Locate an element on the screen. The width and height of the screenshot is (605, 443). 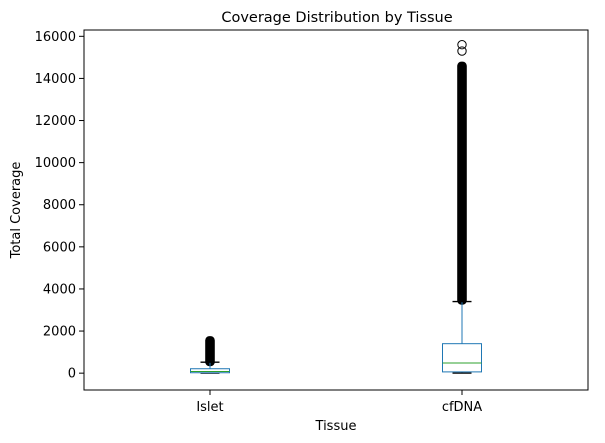
box-cfdna is located at coordinates (462, 207).